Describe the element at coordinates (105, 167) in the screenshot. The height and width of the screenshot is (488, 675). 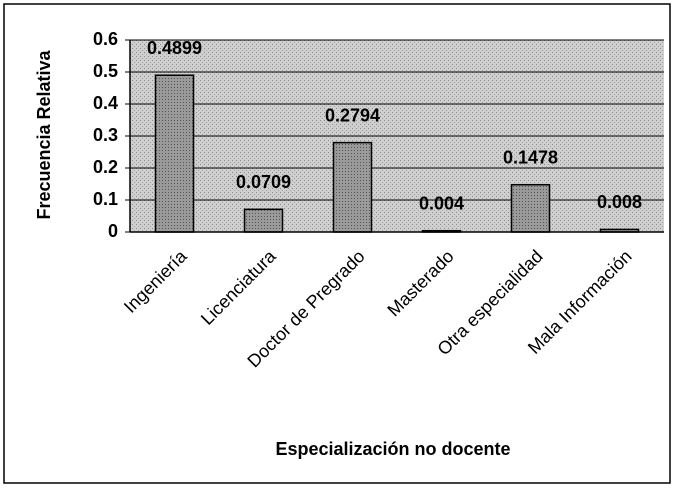
I see `y-tick-label: 0.2` at that location.